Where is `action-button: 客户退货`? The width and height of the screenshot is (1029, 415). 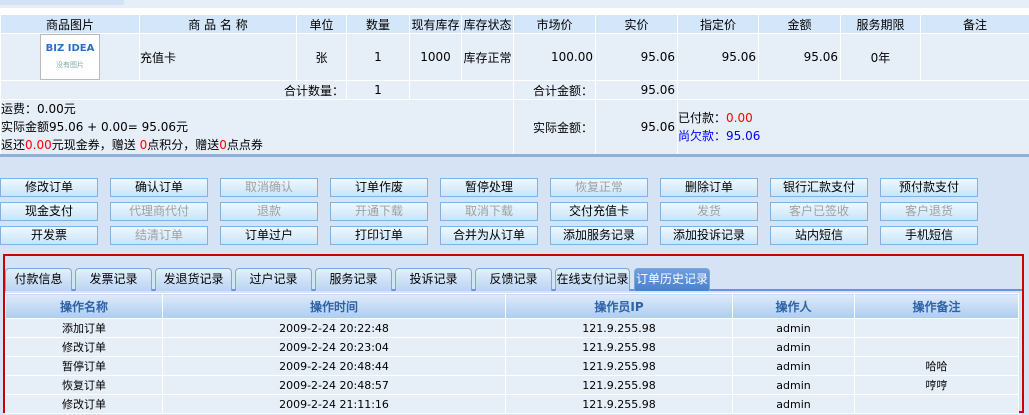
action-button: 客户退货 is located at coordinates (929, 211).